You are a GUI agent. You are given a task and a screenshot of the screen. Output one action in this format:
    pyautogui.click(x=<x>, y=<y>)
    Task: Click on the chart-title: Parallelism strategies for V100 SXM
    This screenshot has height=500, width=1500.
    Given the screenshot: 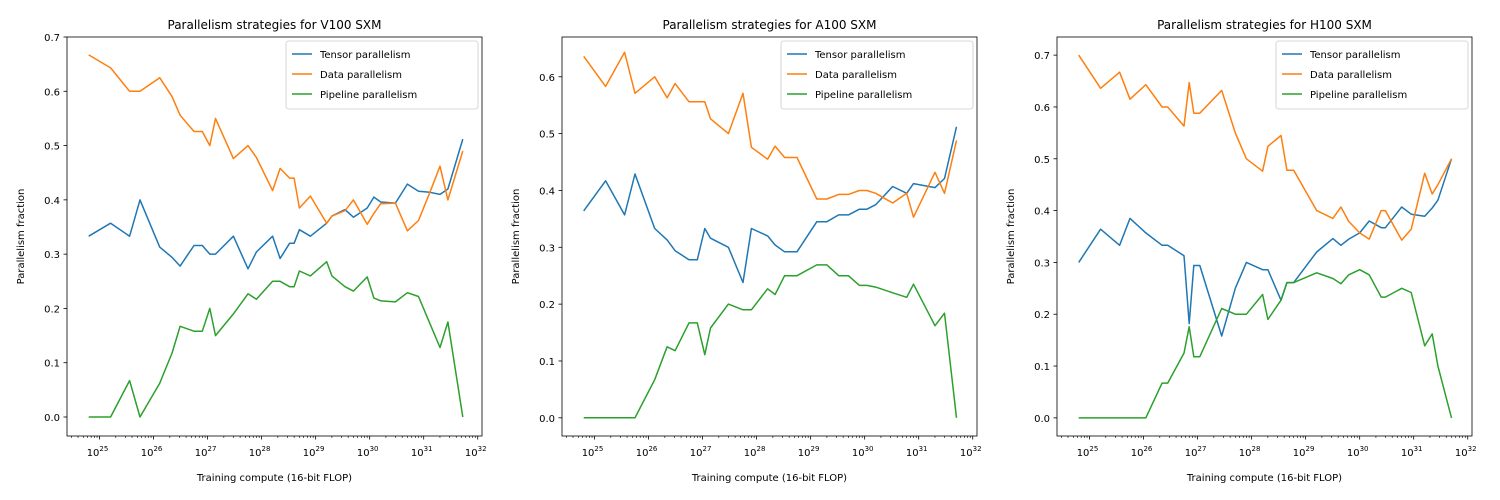 What is the action you would take?
    pyautogui.click(x=275, y=25)
    